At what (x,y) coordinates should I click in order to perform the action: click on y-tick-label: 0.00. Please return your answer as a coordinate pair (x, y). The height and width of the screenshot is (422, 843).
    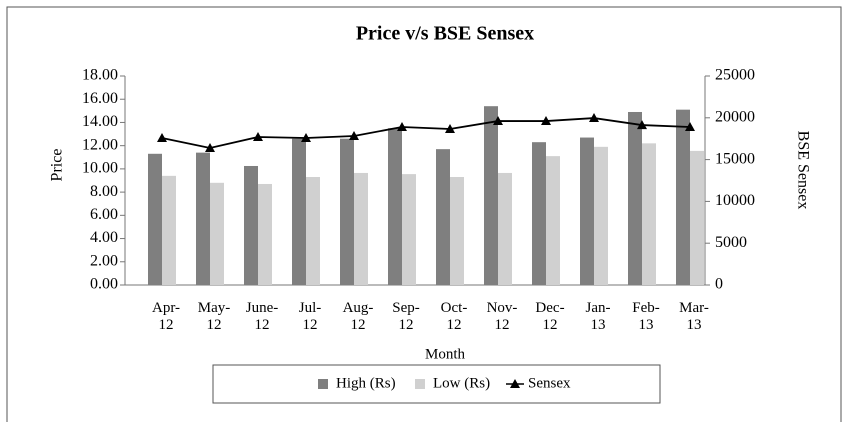
    Looking at the image, I should click on (104, 284).